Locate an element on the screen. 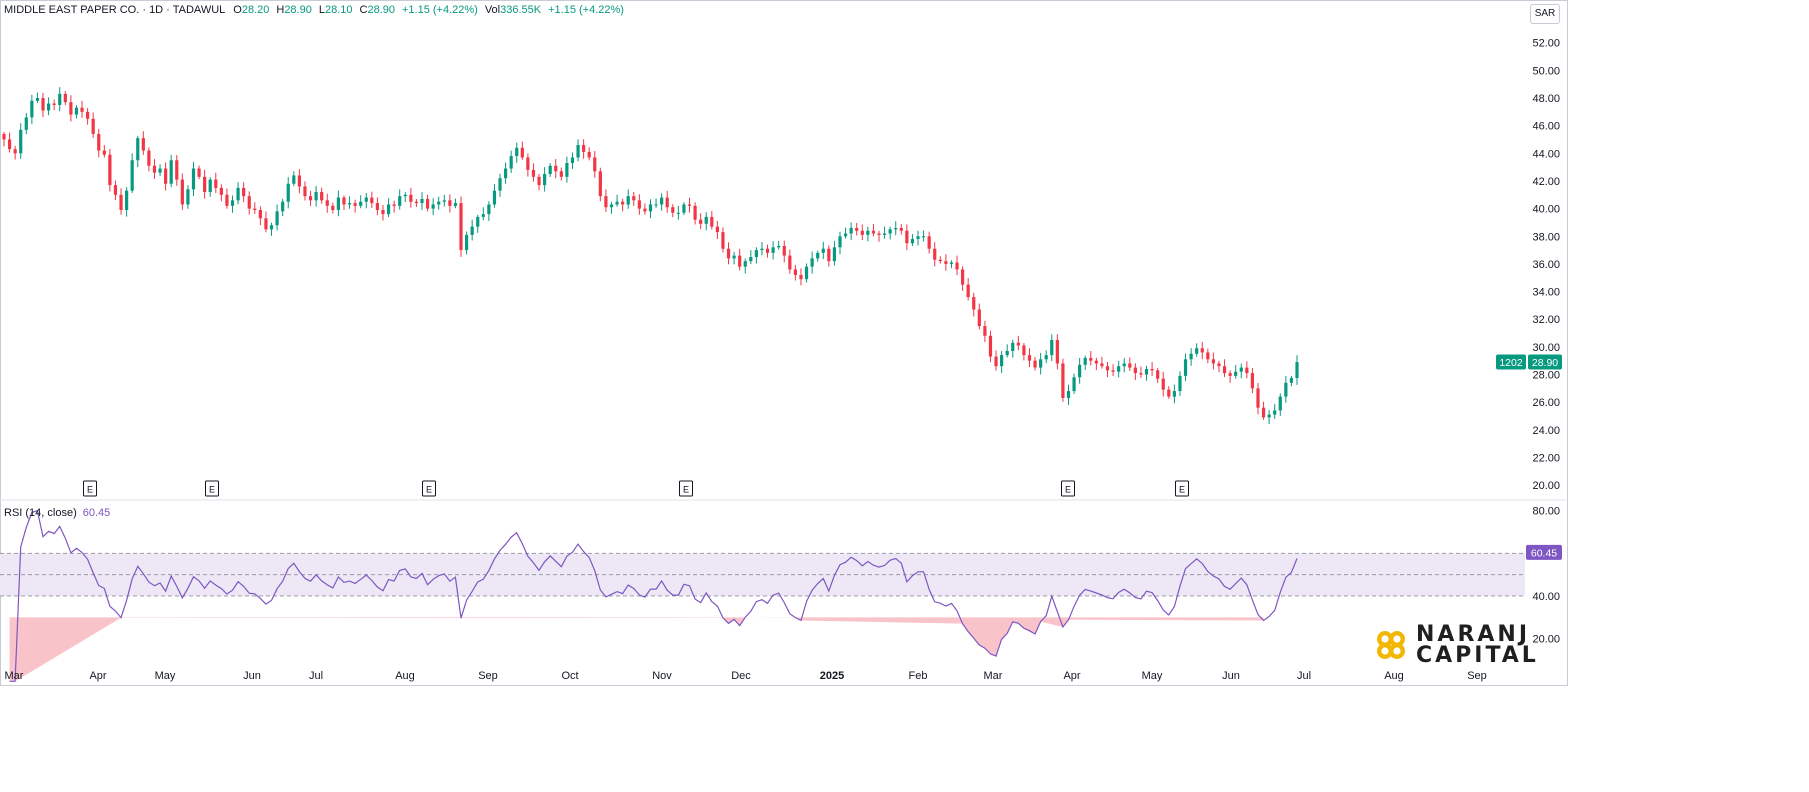 This screenshot has height=792, width=1809. time-tick-label: Jul is located at coordinates (316, 676).